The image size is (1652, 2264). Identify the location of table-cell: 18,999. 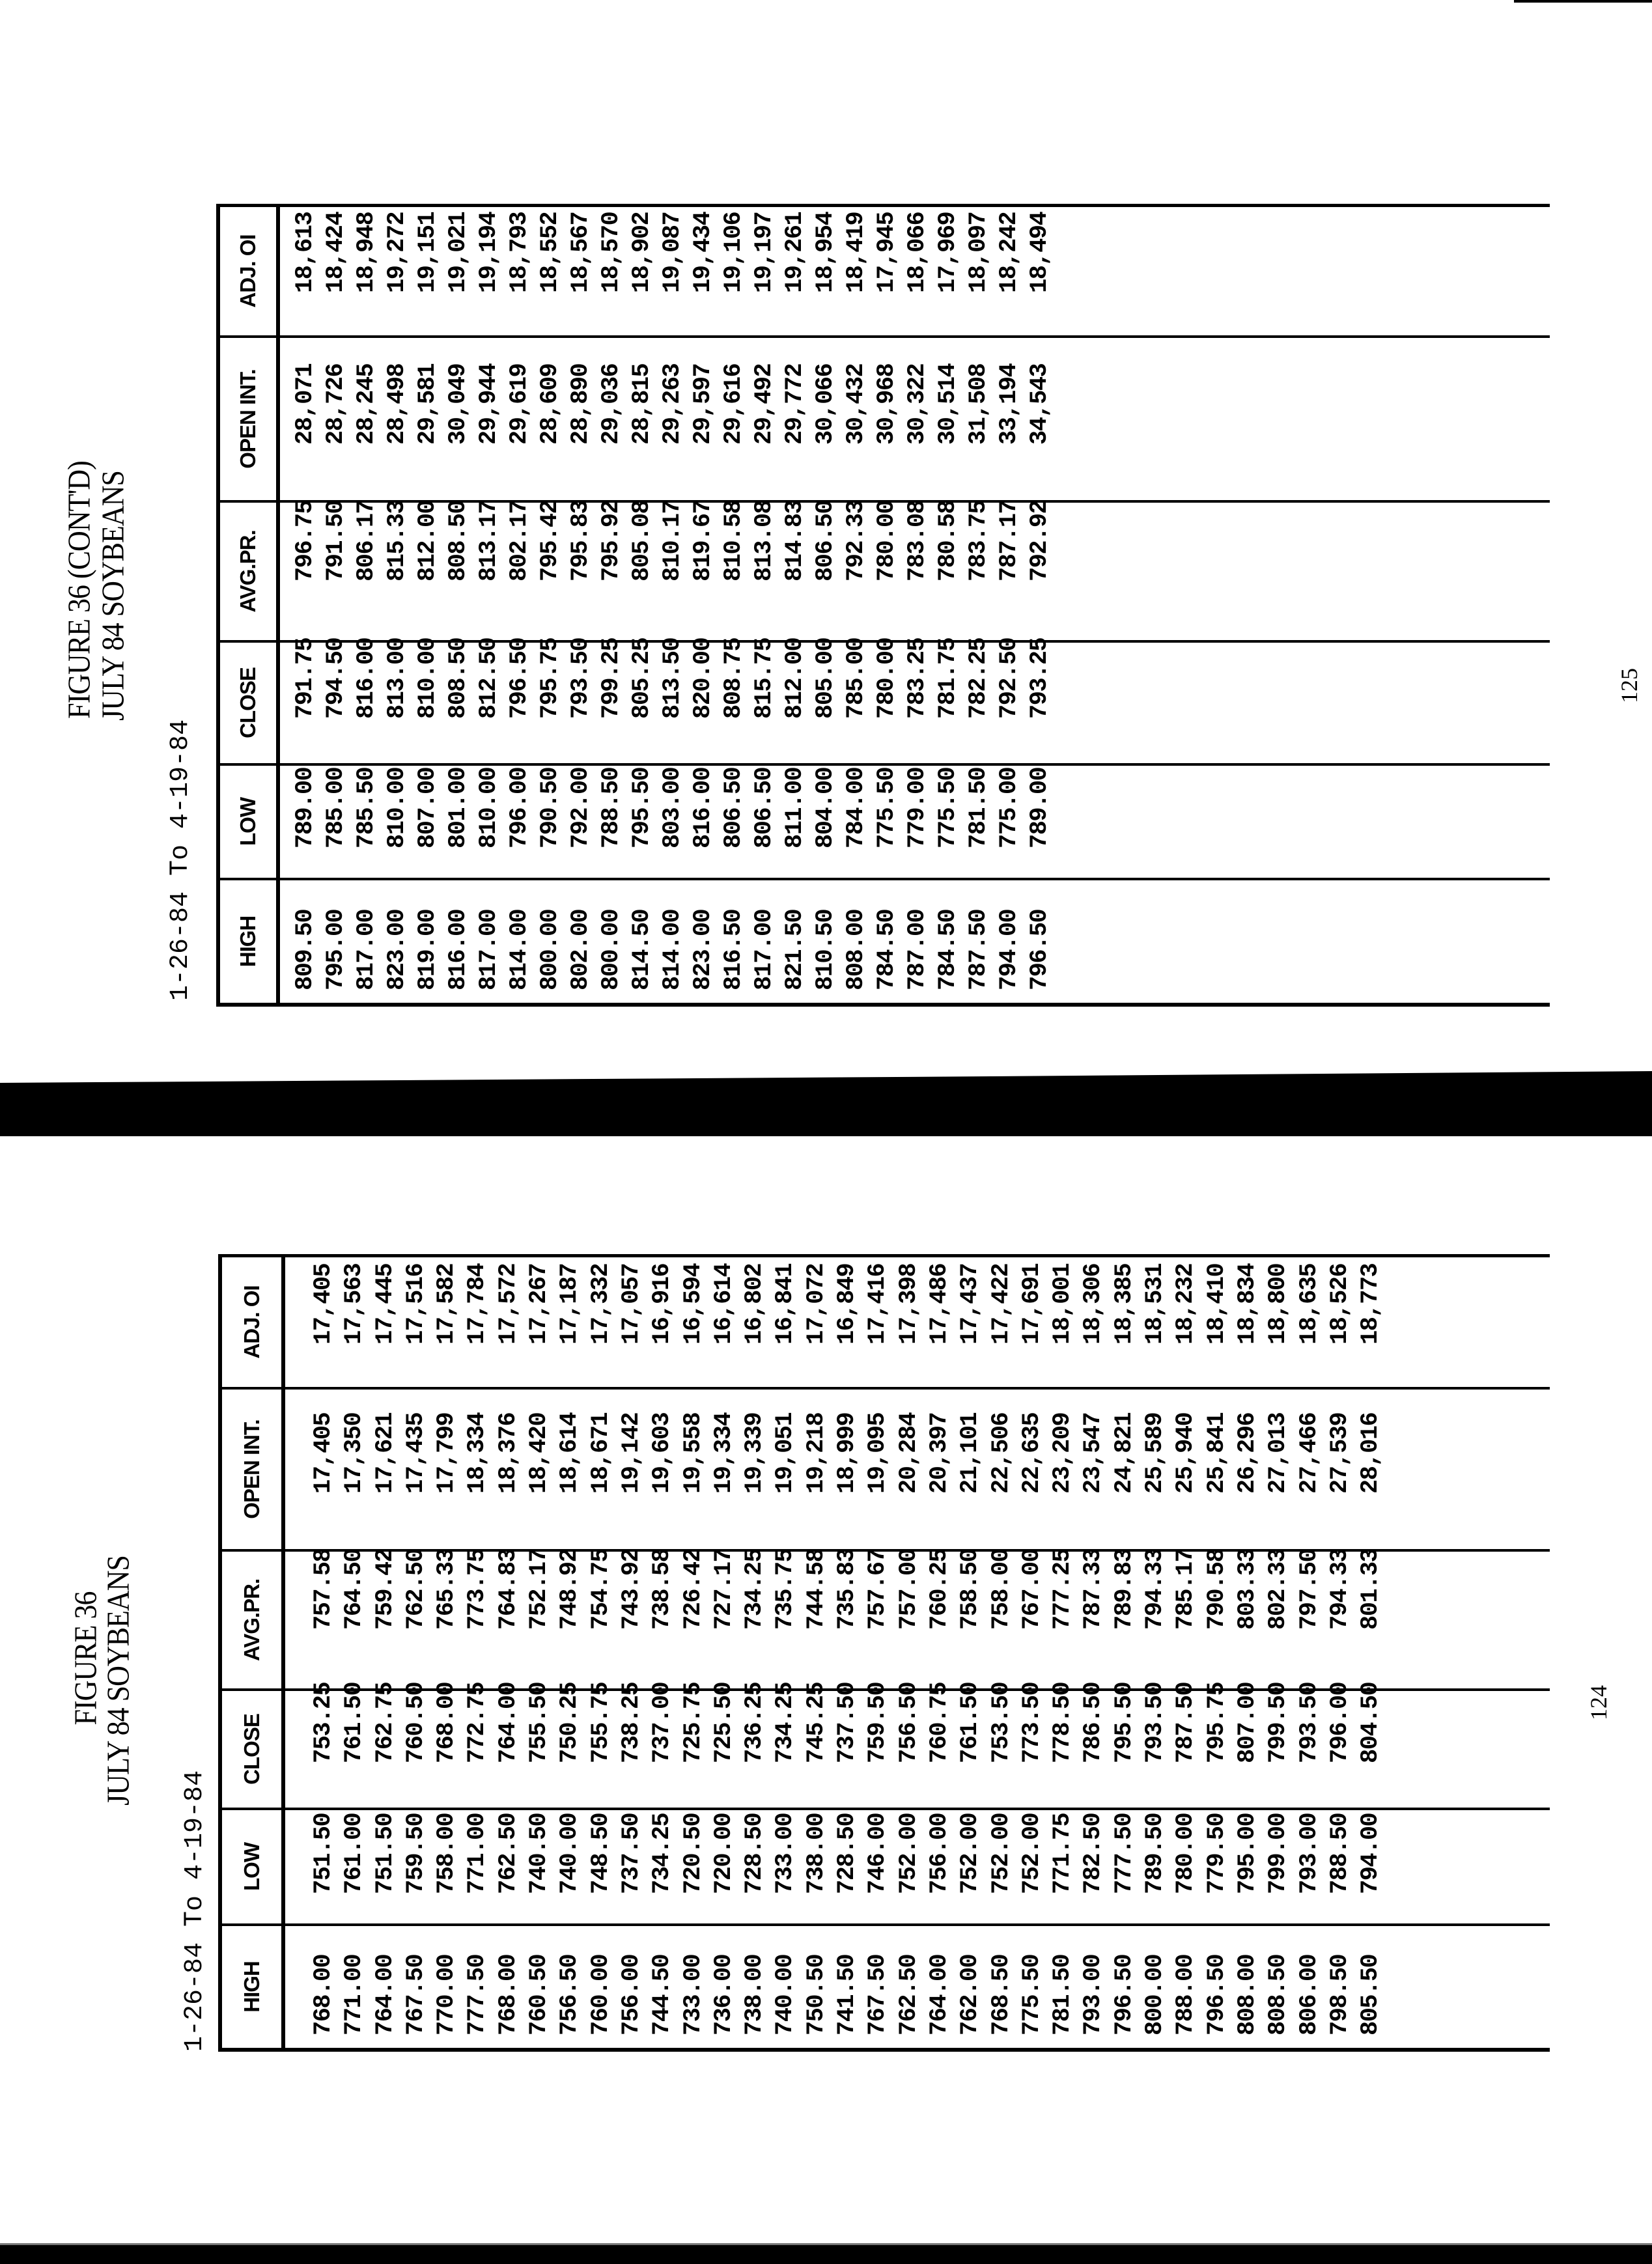
(847, 1453).